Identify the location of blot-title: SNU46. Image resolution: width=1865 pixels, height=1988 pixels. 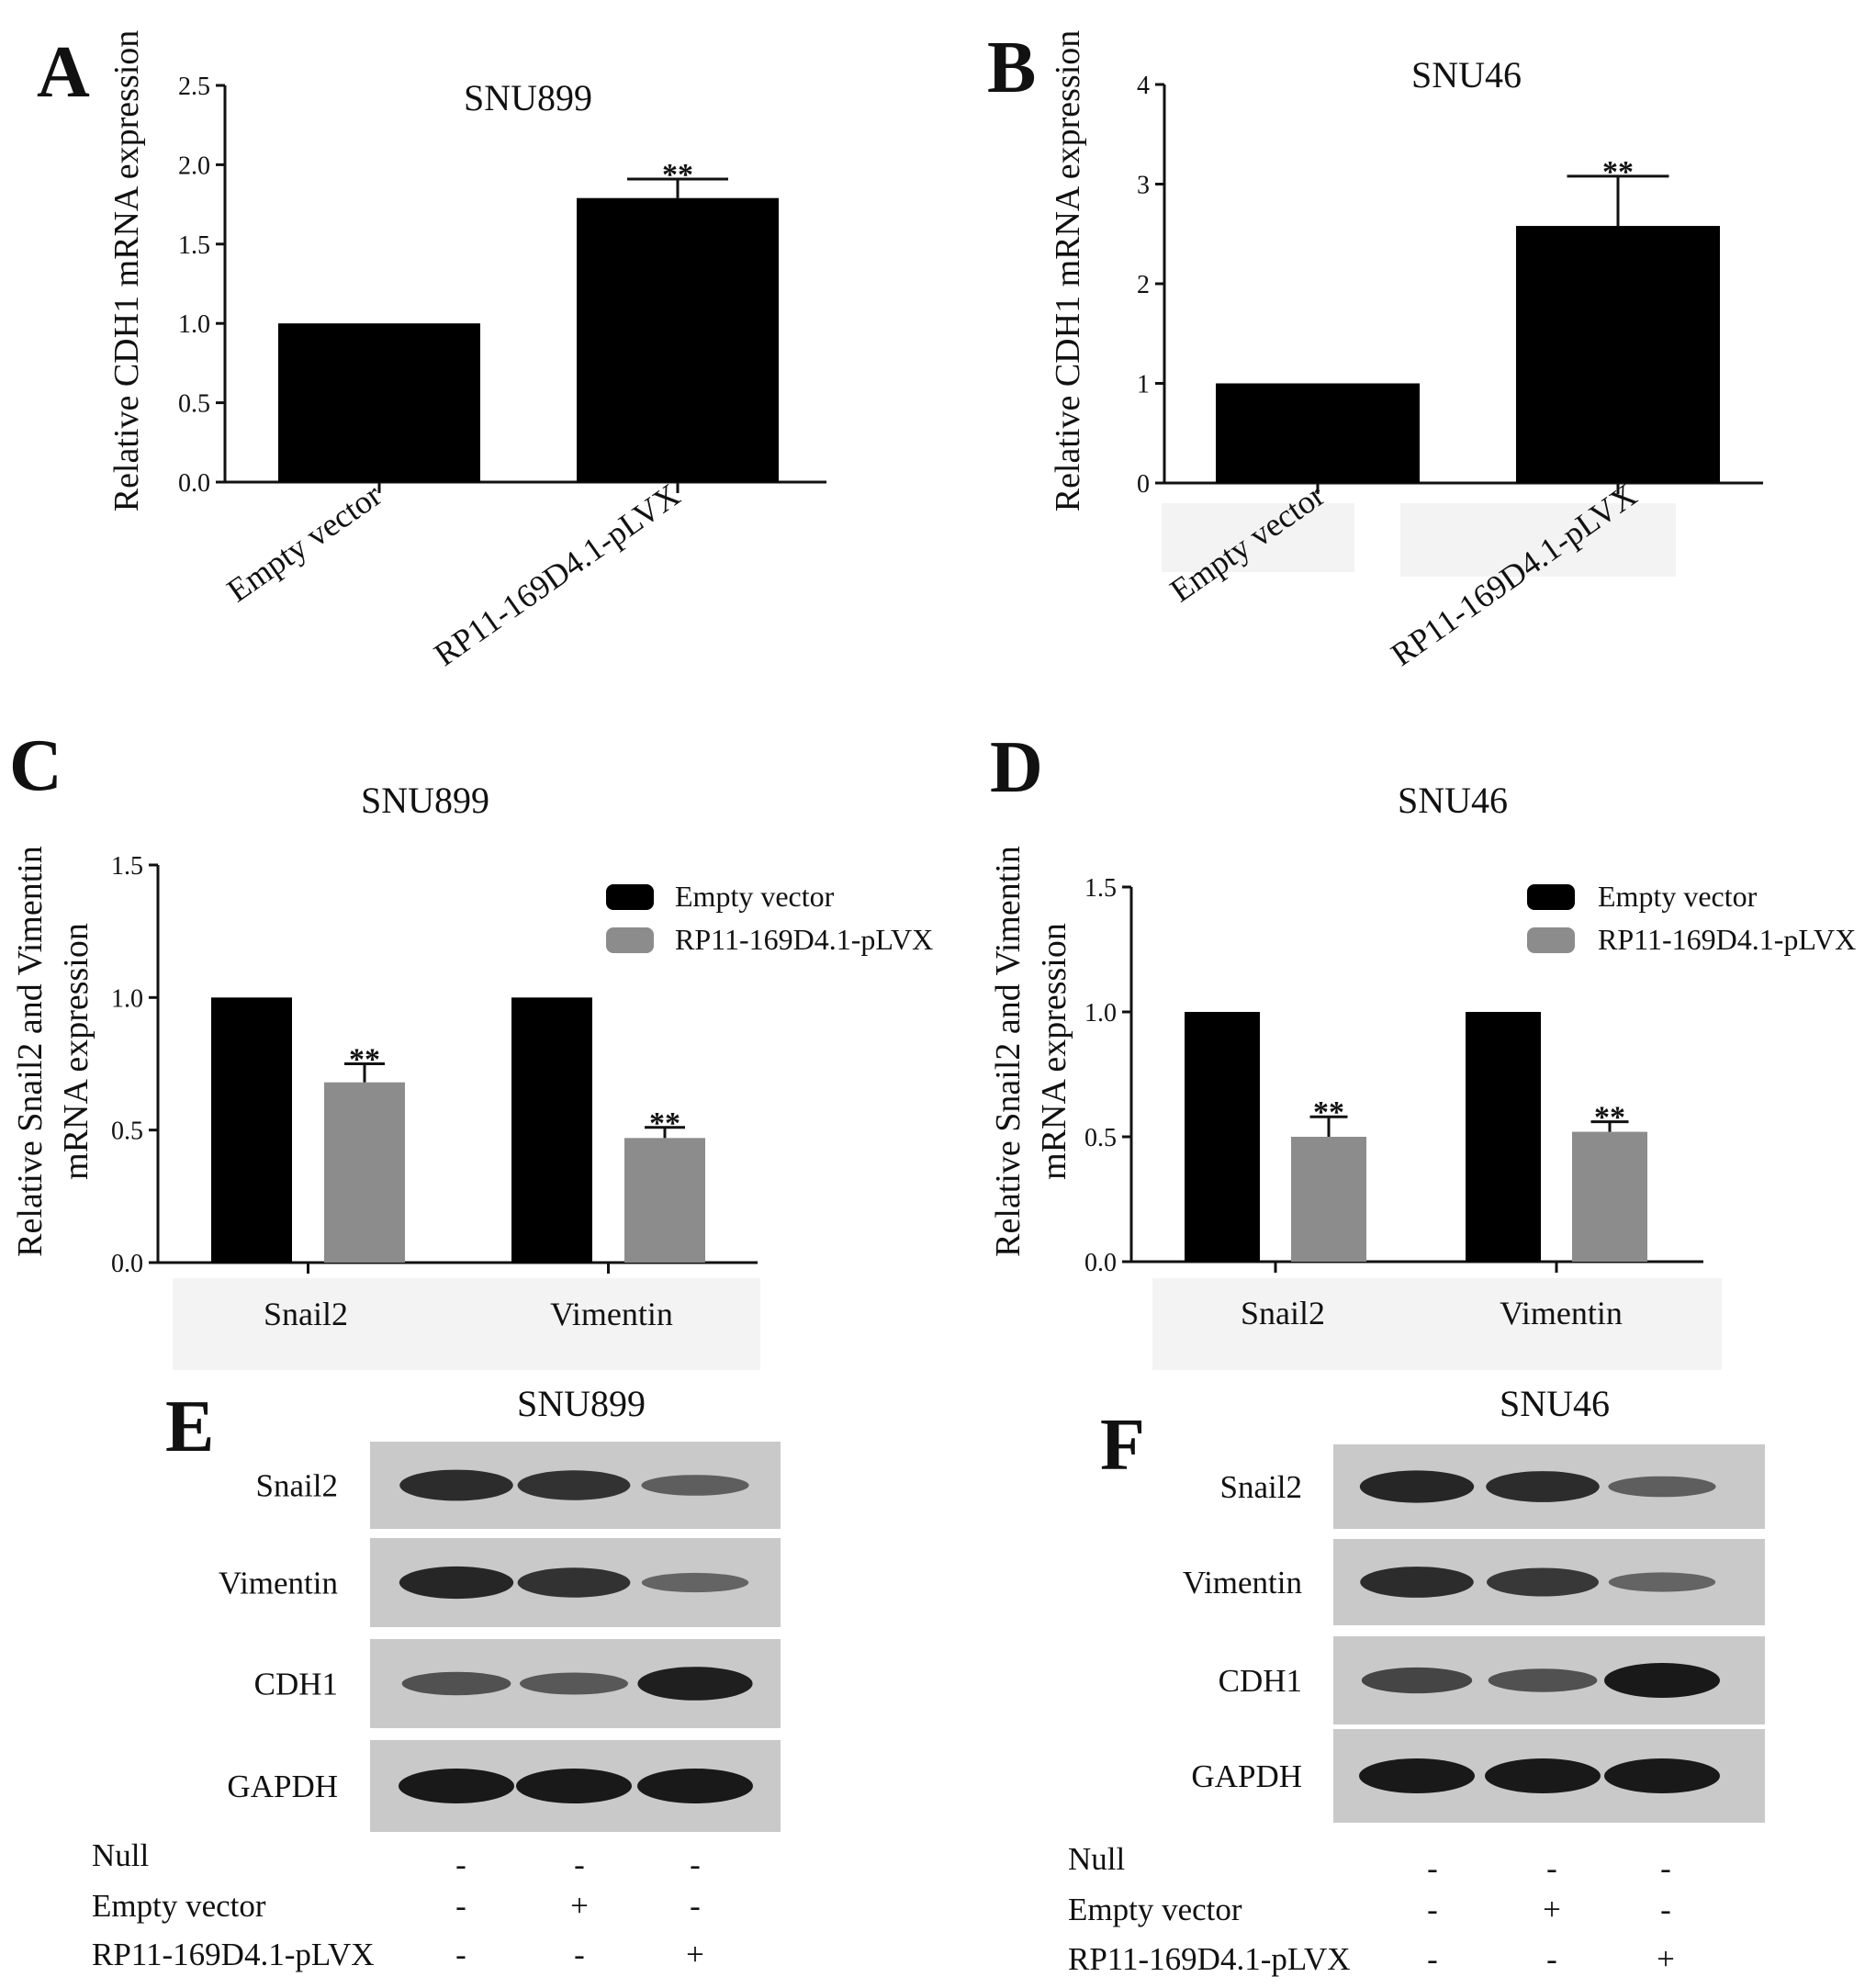
(1555, 1403).